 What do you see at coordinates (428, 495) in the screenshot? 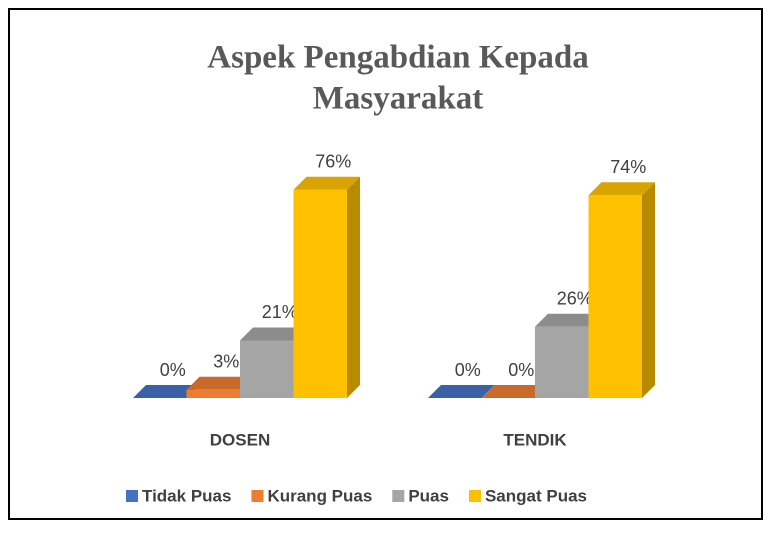
I see `legend-label: Puas` at bounding box center [428, 495].